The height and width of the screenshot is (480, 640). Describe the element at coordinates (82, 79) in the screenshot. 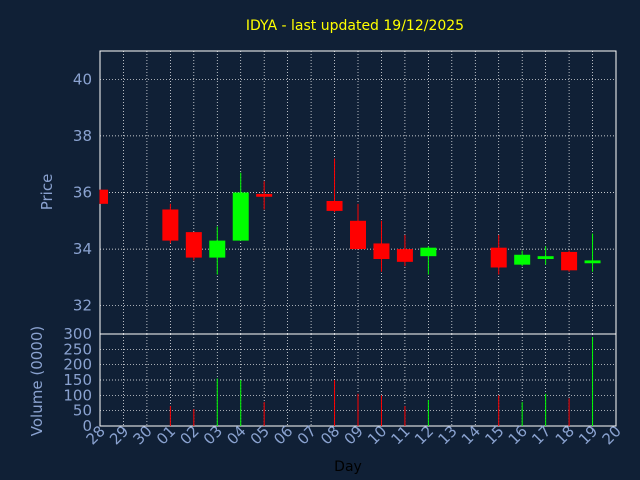

I see `price-tick-label: 40` at that location.